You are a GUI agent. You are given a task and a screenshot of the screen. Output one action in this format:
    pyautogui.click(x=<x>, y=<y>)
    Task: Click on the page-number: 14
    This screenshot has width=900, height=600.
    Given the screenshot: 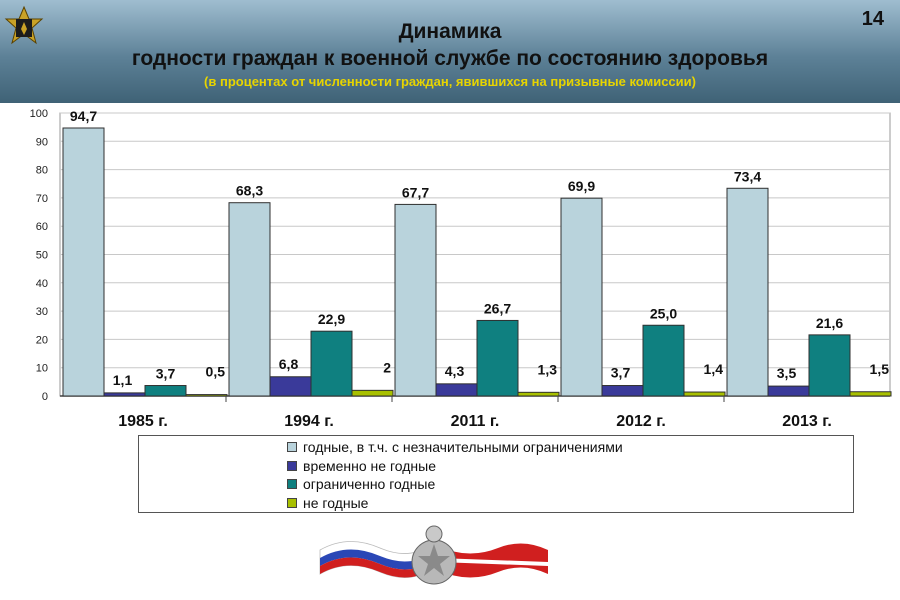 What is the action you would take?
    pyautogui.click(x=872, y=19)
    